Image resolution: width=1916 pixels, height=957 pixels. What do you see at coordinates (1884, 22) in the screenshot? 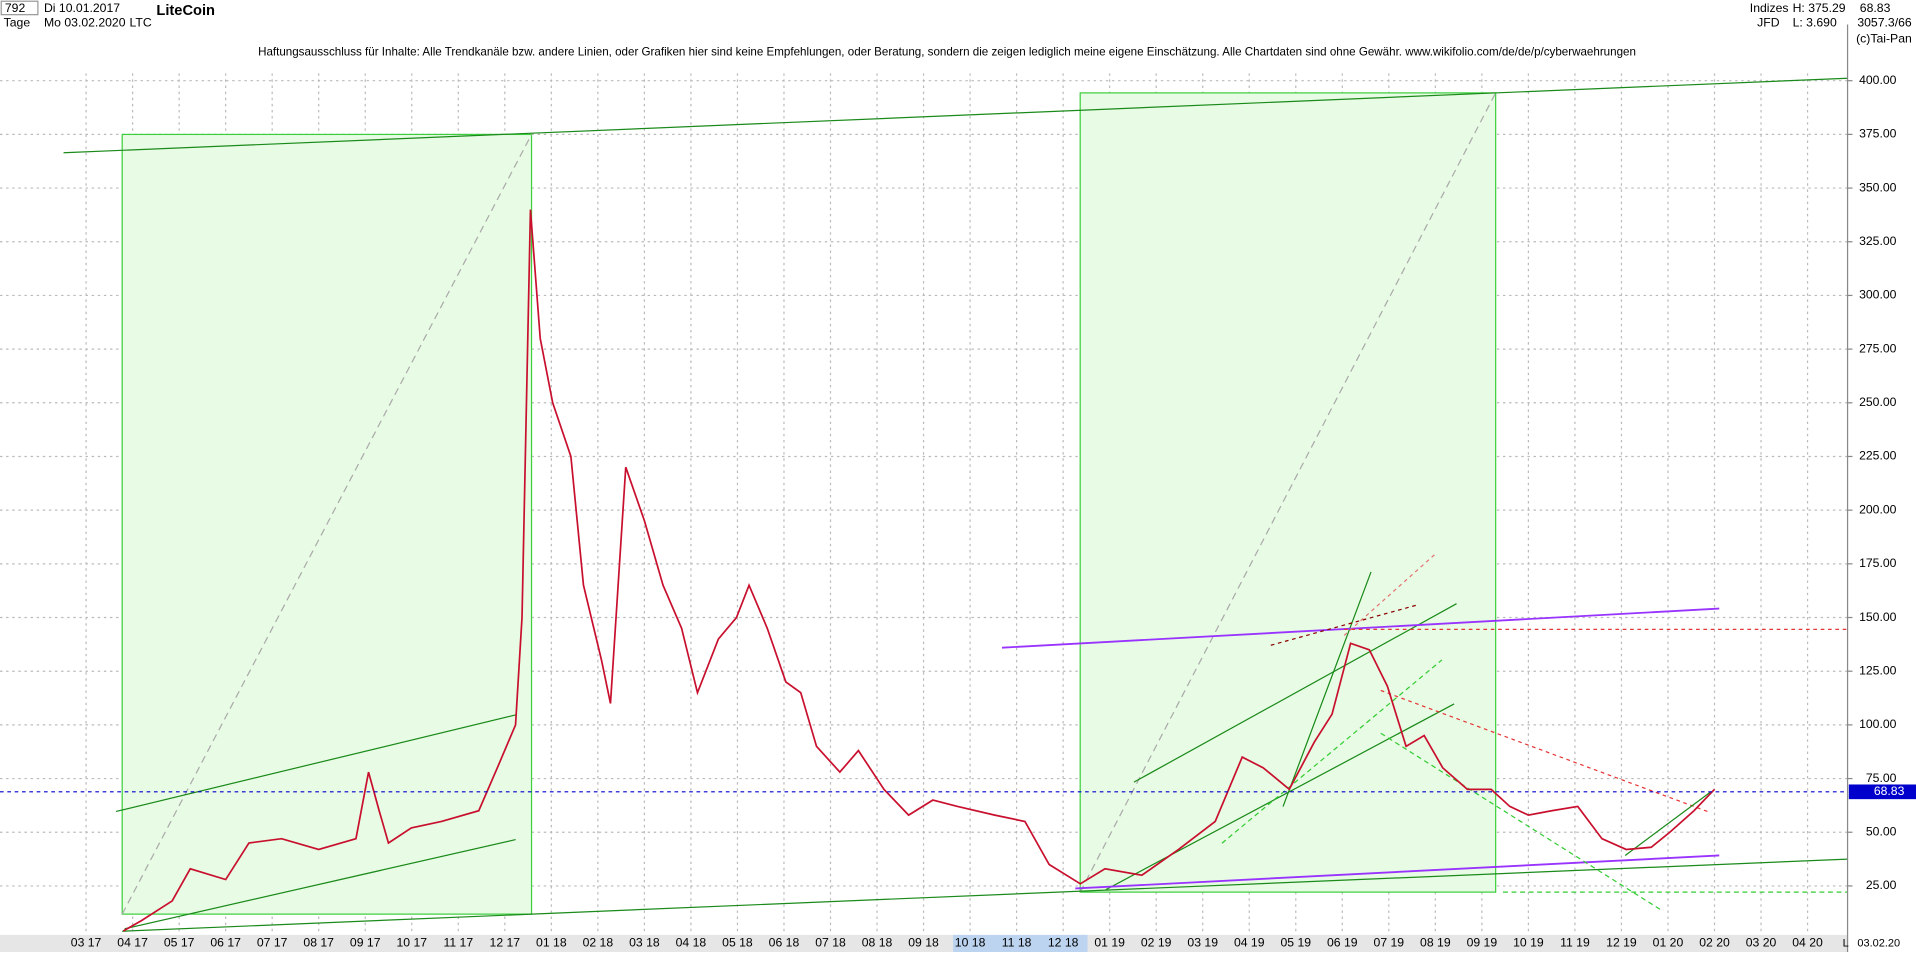
I see `volume: 3057.3/66` at bounding box center [1884, 22].